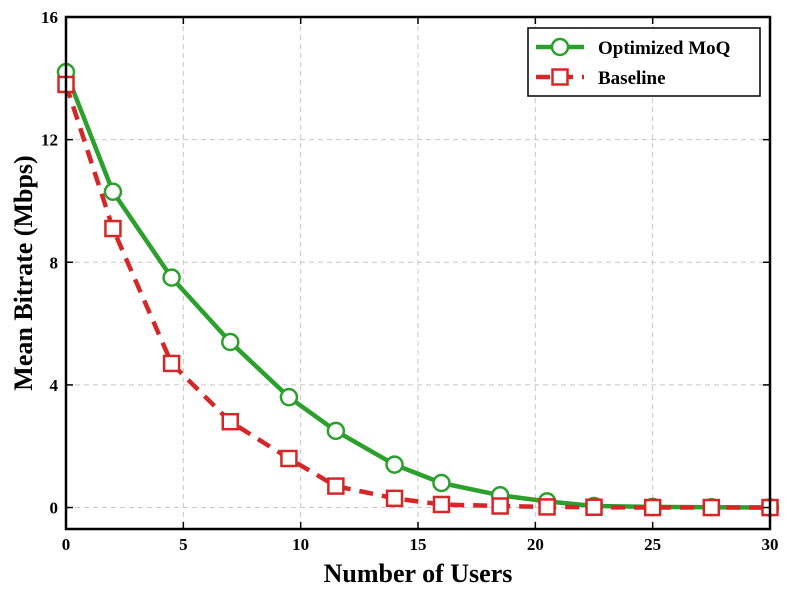  Describe the element at coordinates (652, 544) in the screenshot. I see `x-tick-label: 25` at that location.